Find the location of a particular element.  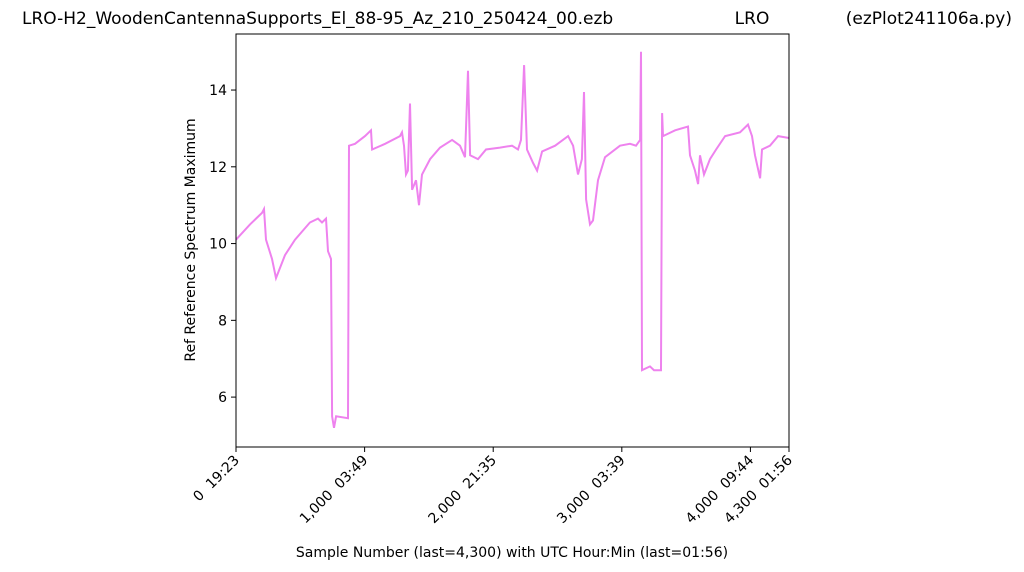

x-tick-label: 1,000 03:49 is located at coordinates (334, 490).